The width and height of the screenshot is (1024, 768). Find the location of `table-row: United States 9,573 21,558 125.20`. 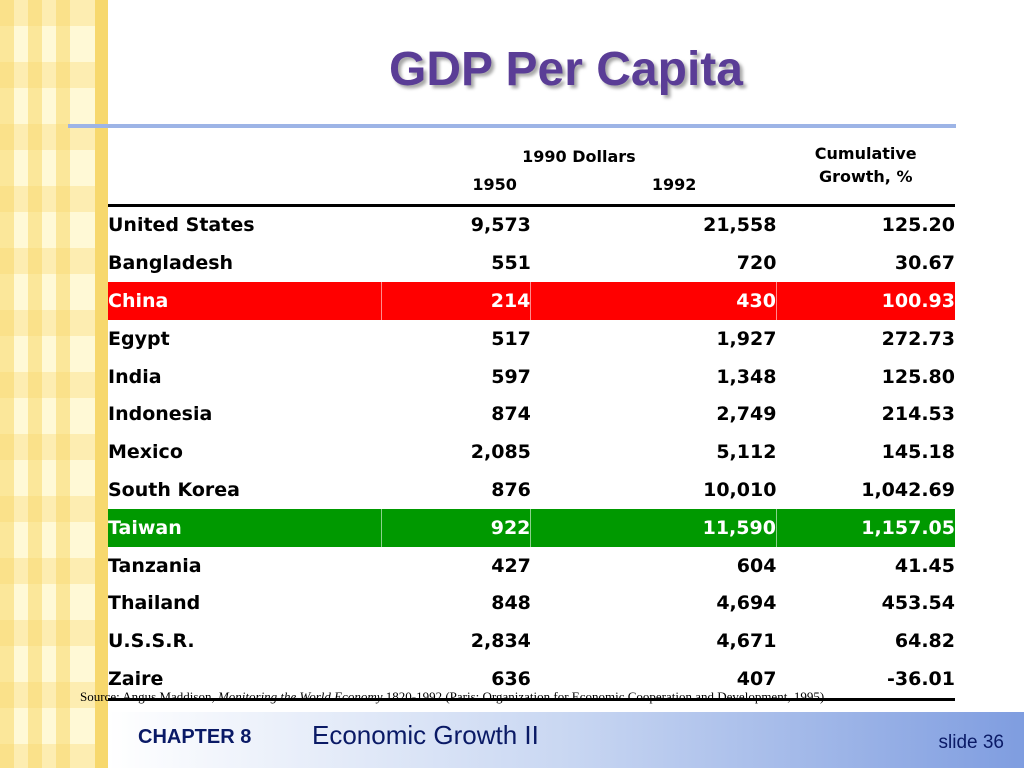

table-row: United States 9,573 21,558 125.20 is located at coordinates (531, 224).